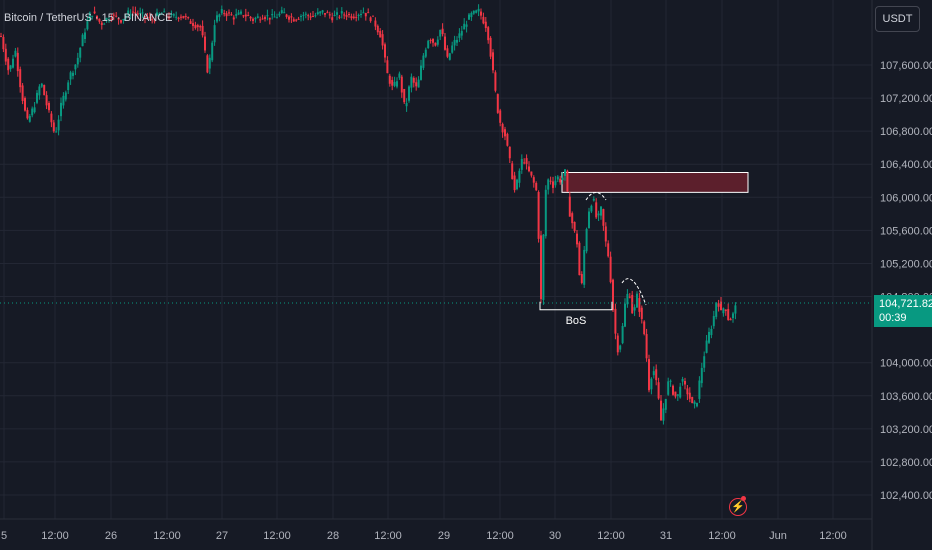 This screenshot has width=932, height=550. I want to click on bar-countdown: 00:39, so click(893, 318).